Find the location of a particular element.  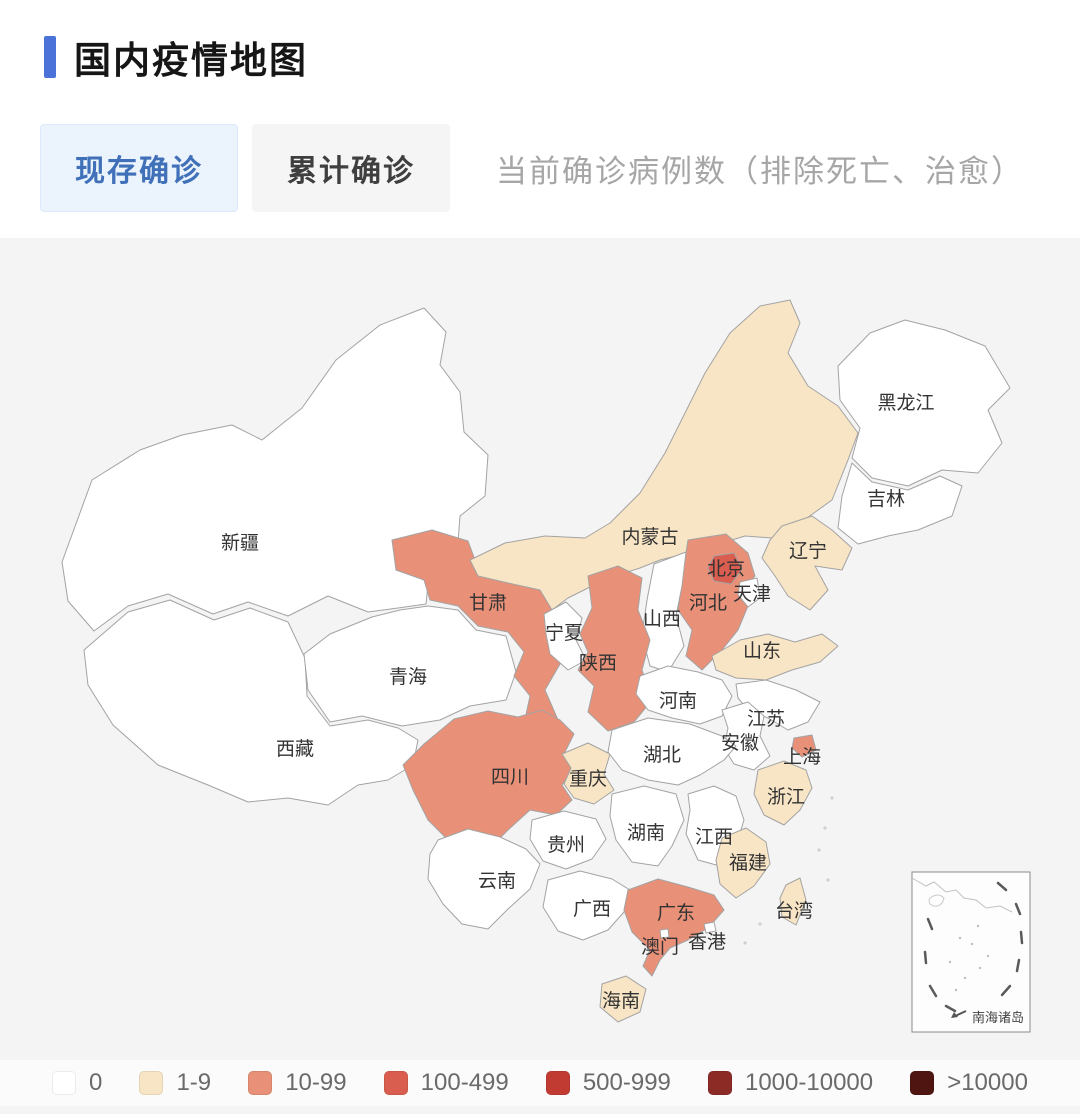

province-shanxi is located at coordinates (664, 612).